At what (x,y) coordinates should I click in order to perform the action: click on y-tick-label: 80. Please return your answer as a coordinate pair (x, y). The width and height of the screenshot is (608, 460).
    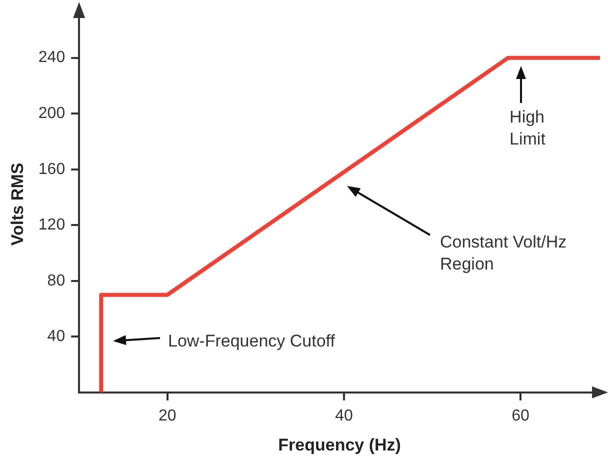
    Looking at the image, I should click on (56, 281).